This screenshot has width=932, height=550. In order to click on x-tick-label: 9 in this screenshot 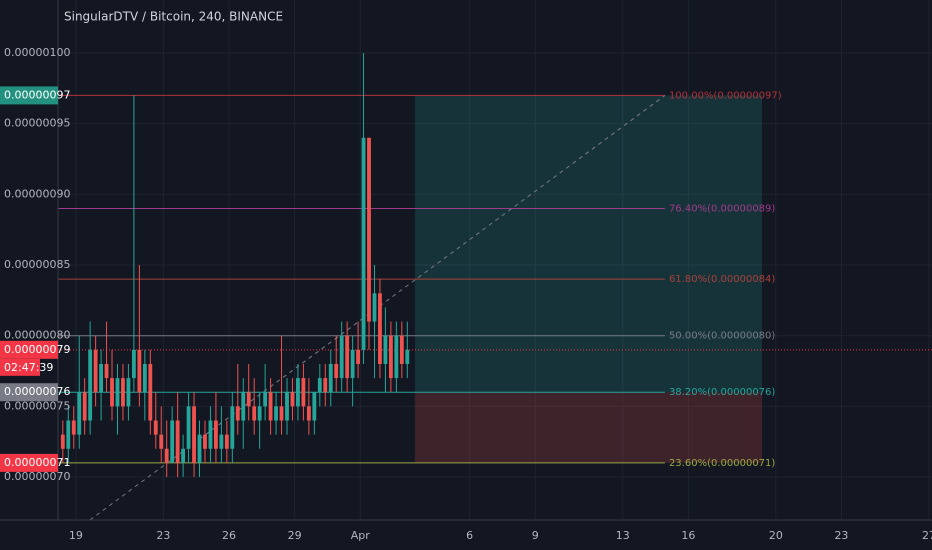, I will do `click(535, 535)`.